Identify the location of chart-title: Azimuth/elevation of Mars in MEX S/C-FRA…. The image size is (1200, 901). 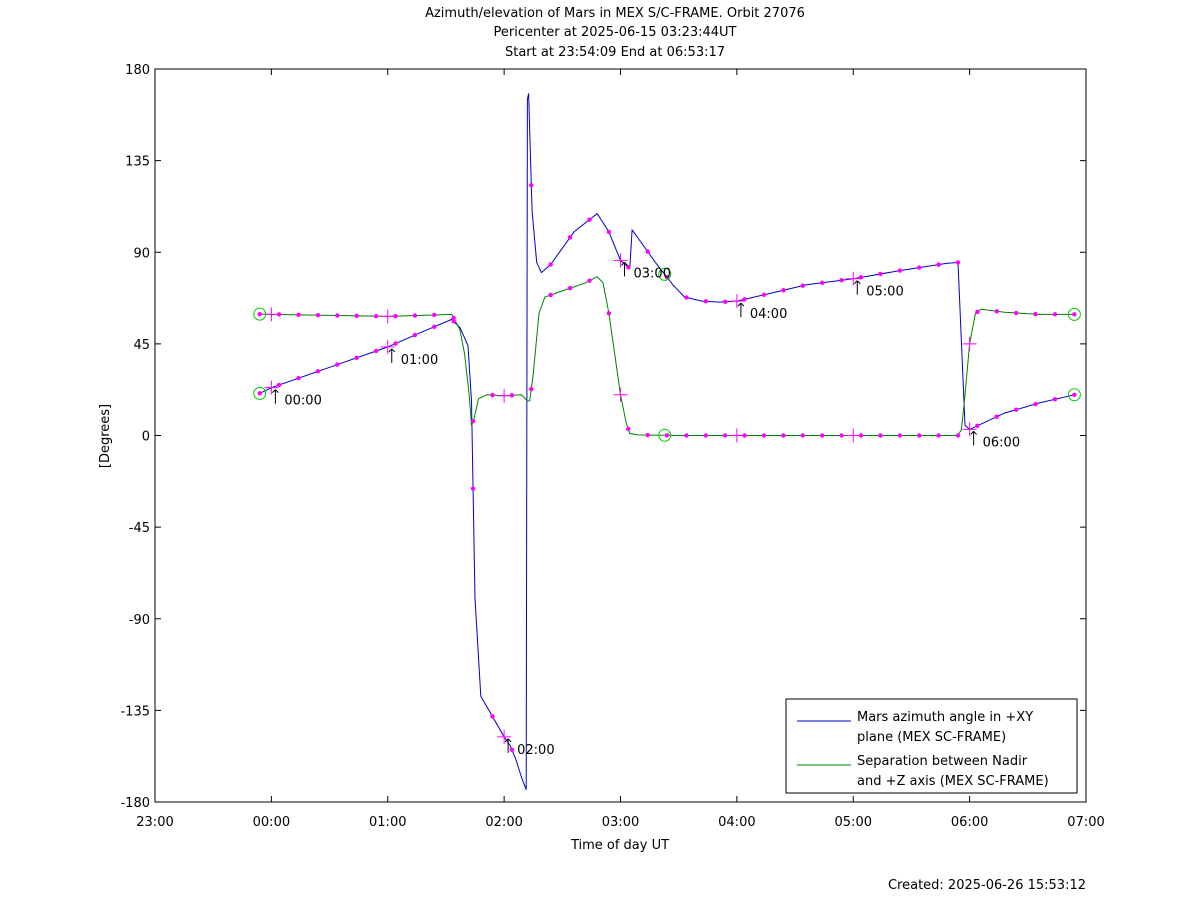
(615, 33).